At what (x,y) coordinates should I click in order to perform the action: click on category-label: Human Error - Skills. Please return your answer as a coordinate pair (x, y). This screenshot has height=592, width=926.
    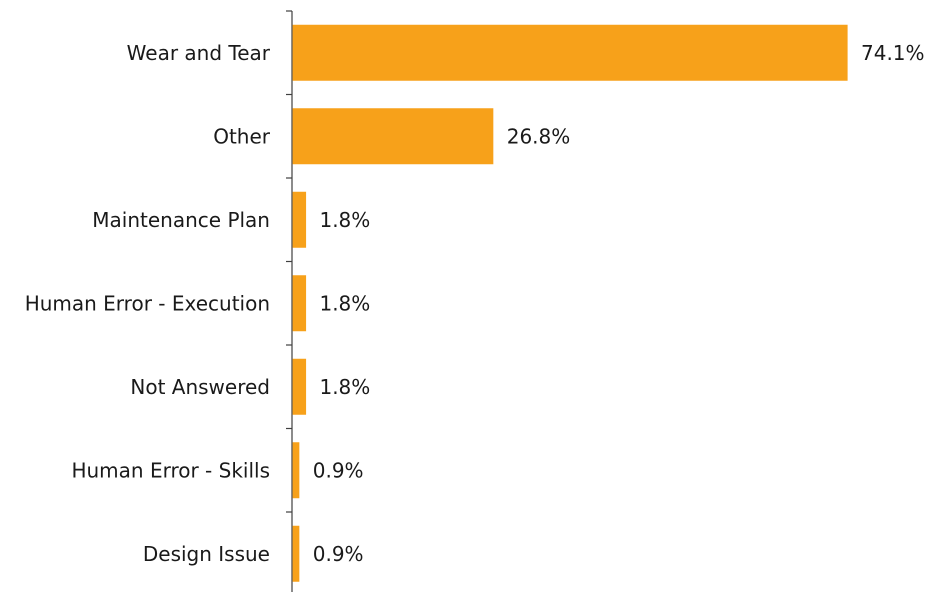
    Looking at the image, I should click on (170, 470).